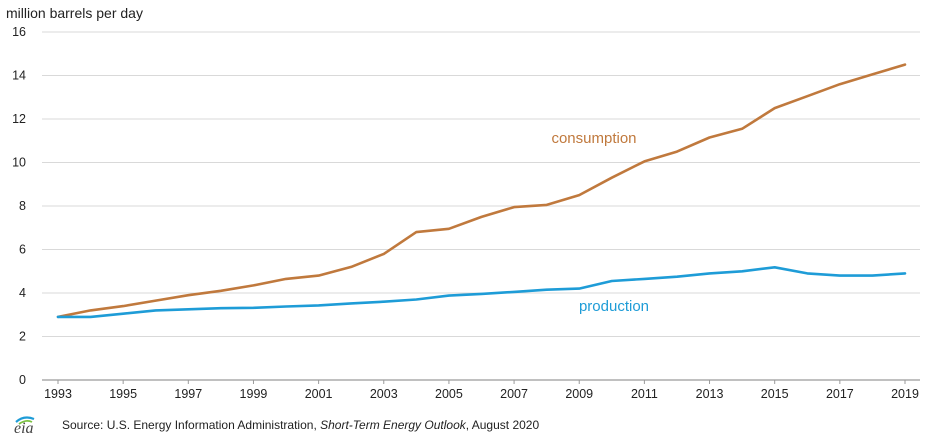 This screenshot has width=926, height=439. Describe the element at coordinates (905, 394) in the screenshot. I see `x-tick-label: 2019` at that location.